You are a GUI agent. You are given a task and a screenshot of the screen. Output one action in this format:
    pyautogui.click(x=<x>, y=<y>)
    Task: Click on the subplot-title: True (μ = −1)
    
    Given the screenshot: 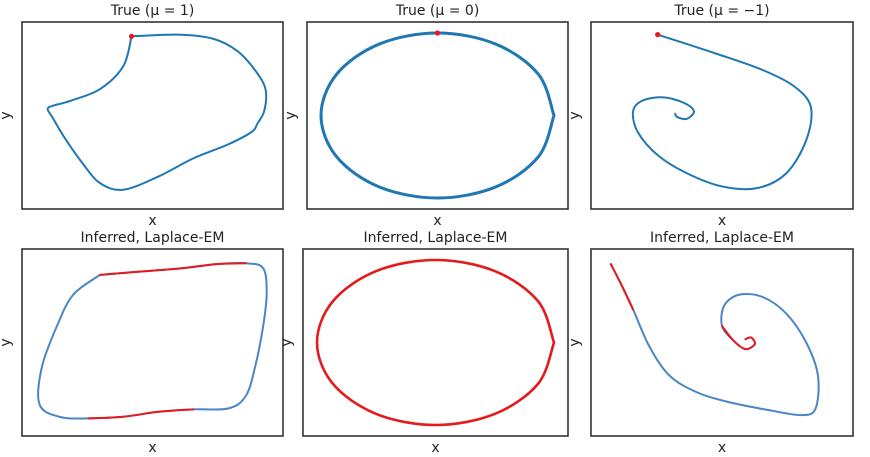 What is the action you would take?
    pyautogui.click(x=721, y=11)
    